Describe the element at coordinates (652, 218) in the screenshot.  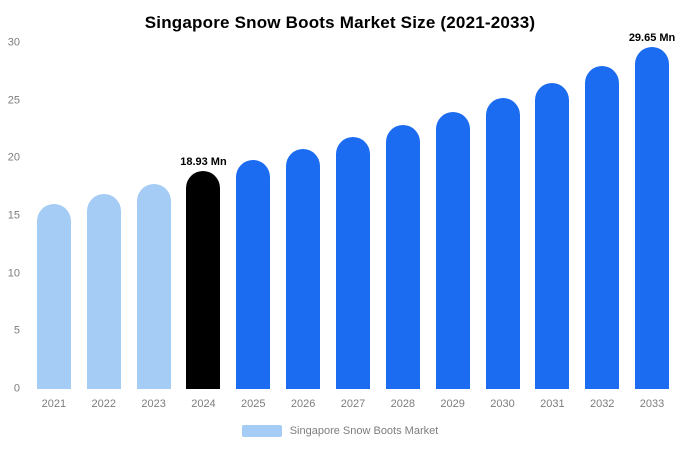
I see `bar-2033` at that location.